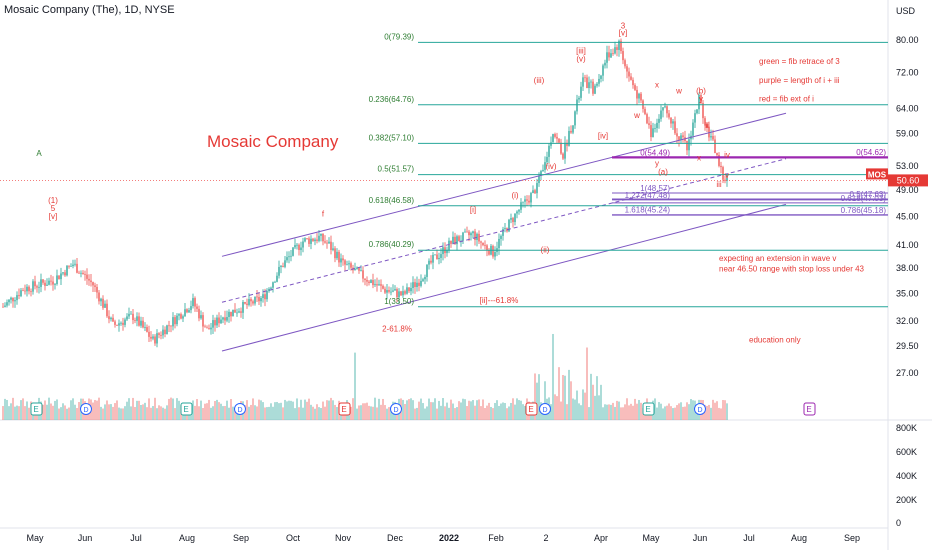  I want to click on earnings-marker-label: E, so click(185, 409).